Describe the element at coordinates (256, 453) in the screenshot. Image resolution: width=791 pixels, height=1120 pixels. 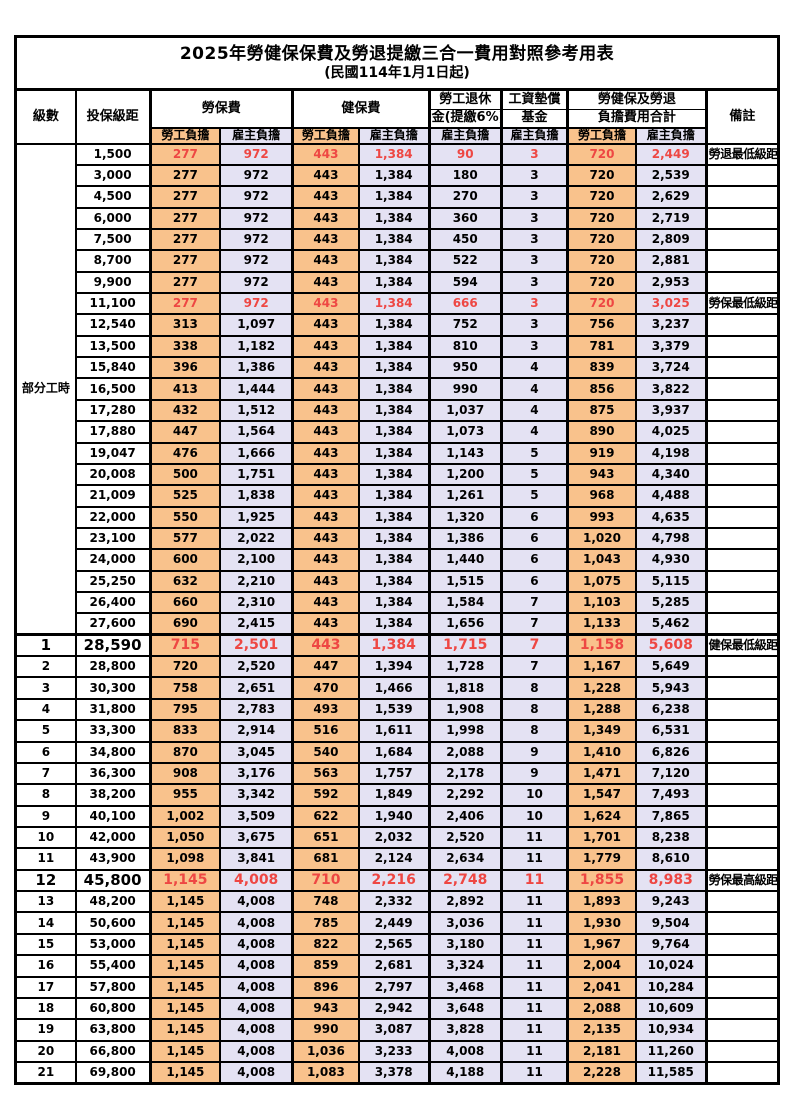
I see `labor-insurance-employer-cell: 1,666` at that location.